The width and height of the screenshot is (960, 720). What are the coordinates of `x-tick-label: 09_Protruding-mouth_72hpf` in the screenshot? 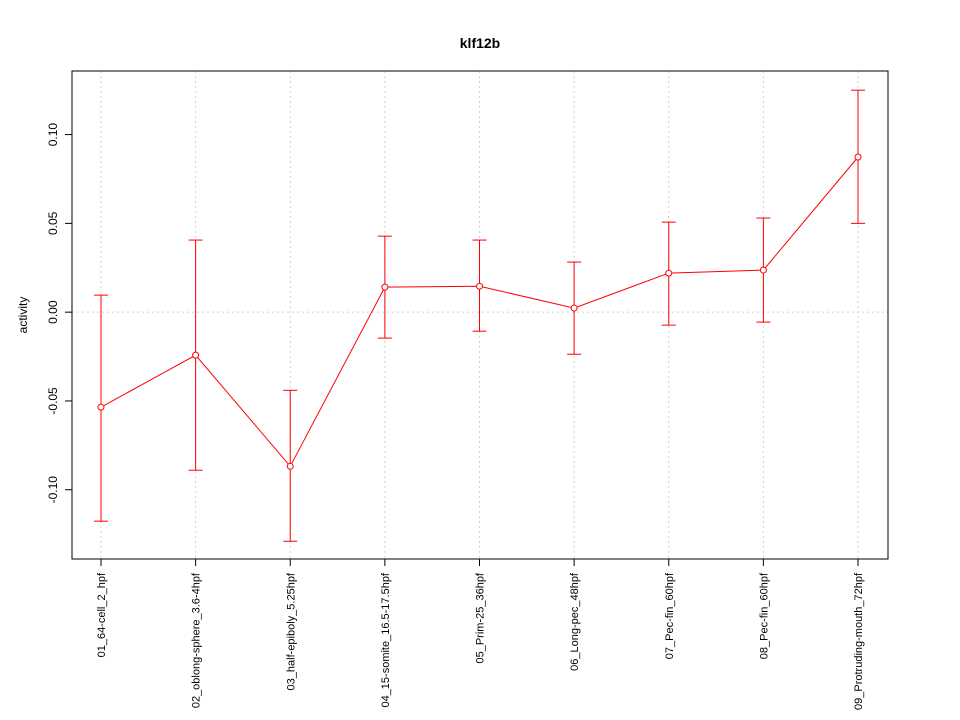 It's located at (859, 641).